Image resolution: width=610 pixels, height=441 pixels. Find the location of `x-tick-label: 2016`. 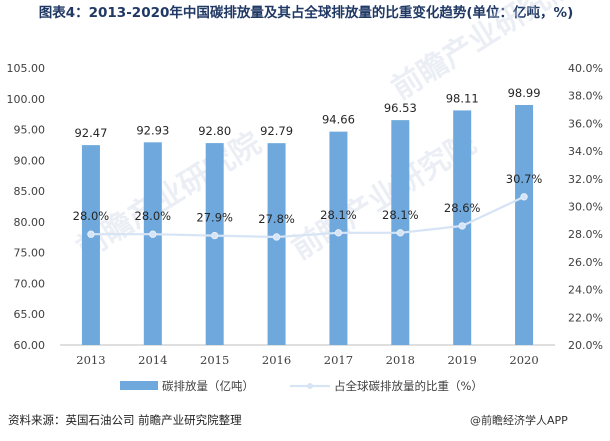

x-tick-label: 2016 is located at coordinates (276, 360).